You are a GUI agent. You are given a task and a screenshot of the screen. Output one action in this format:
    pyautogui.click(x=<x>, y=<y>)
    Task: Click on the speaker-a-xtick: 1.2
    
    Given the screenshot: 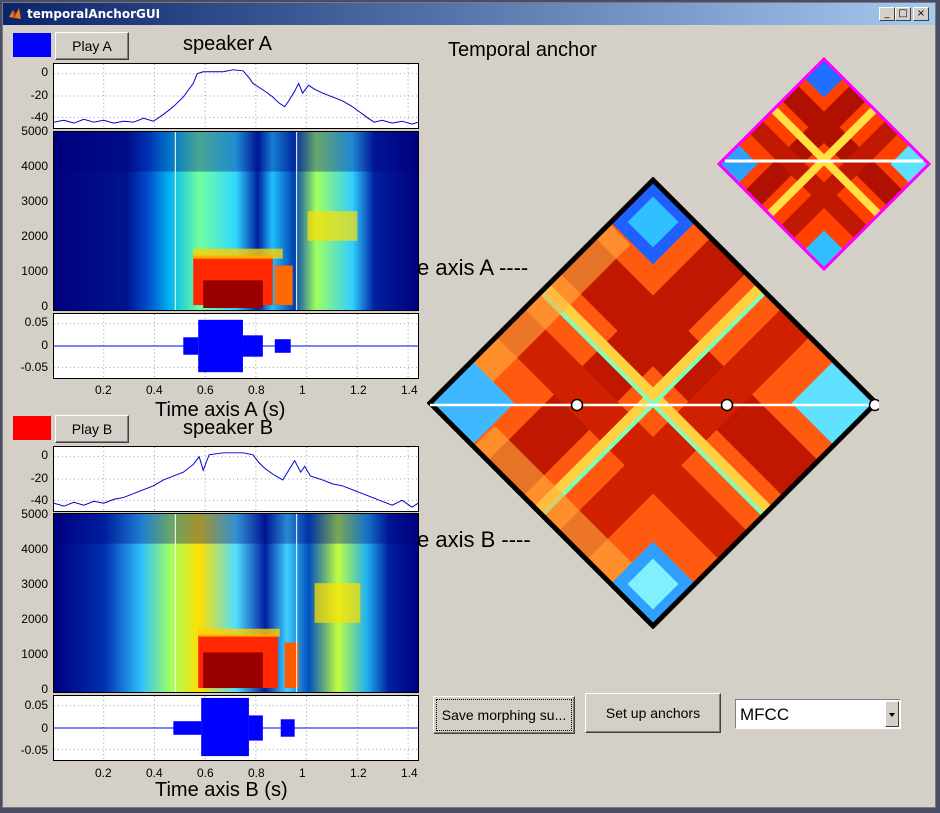 What is the action you would take?
    pyautogui.click(x=358, y=390)
    